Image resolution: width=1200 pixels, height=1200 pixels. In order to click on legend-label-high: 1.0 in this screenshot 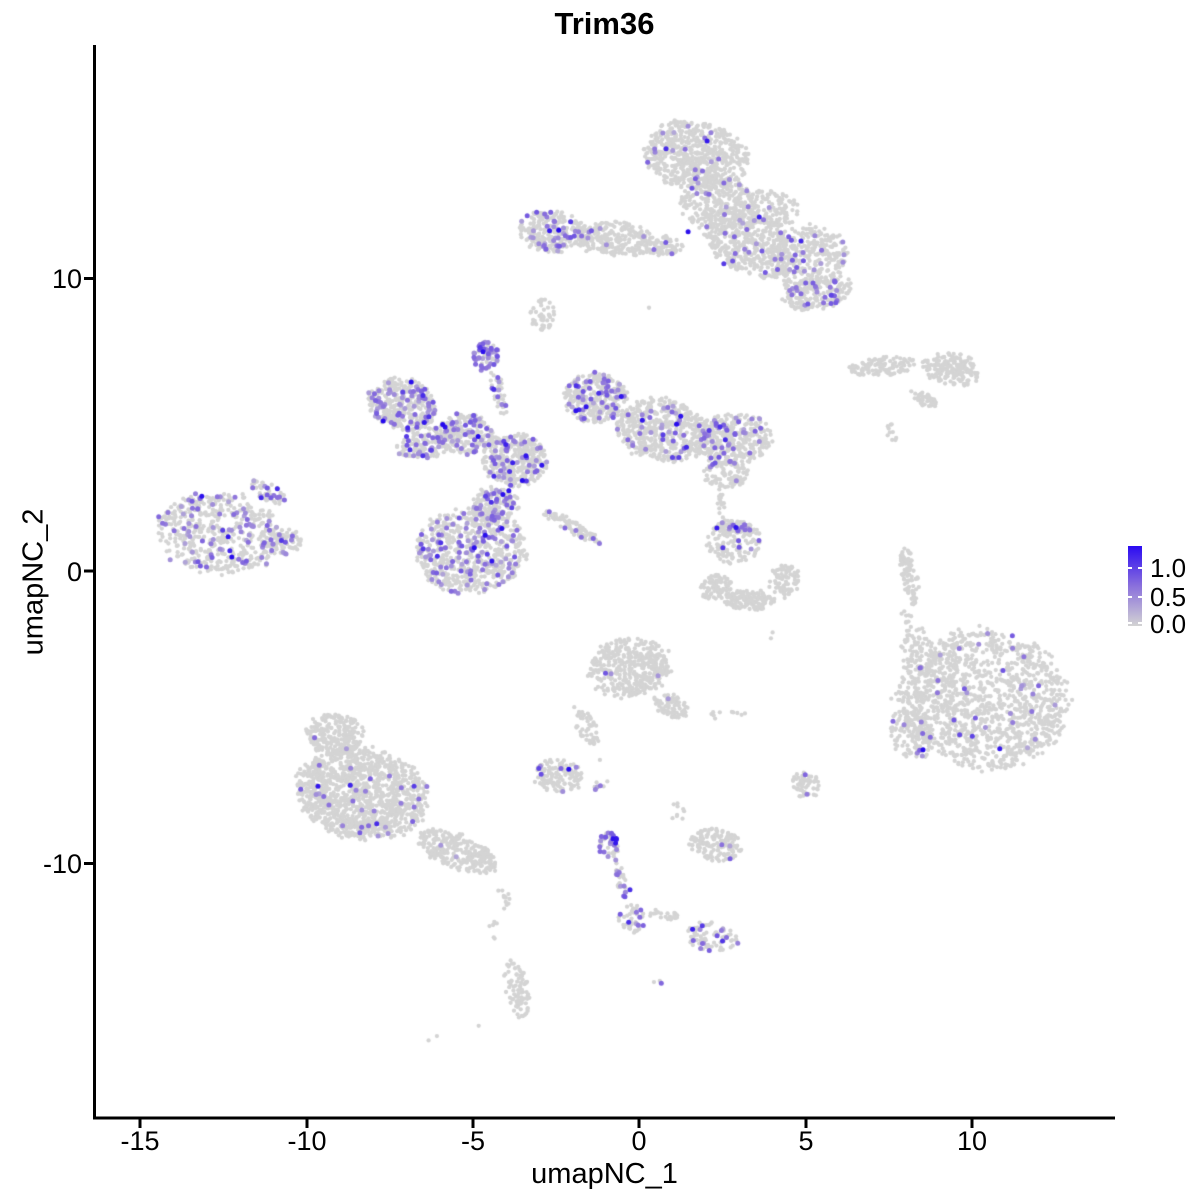, I will do `click(1168, 568)`.